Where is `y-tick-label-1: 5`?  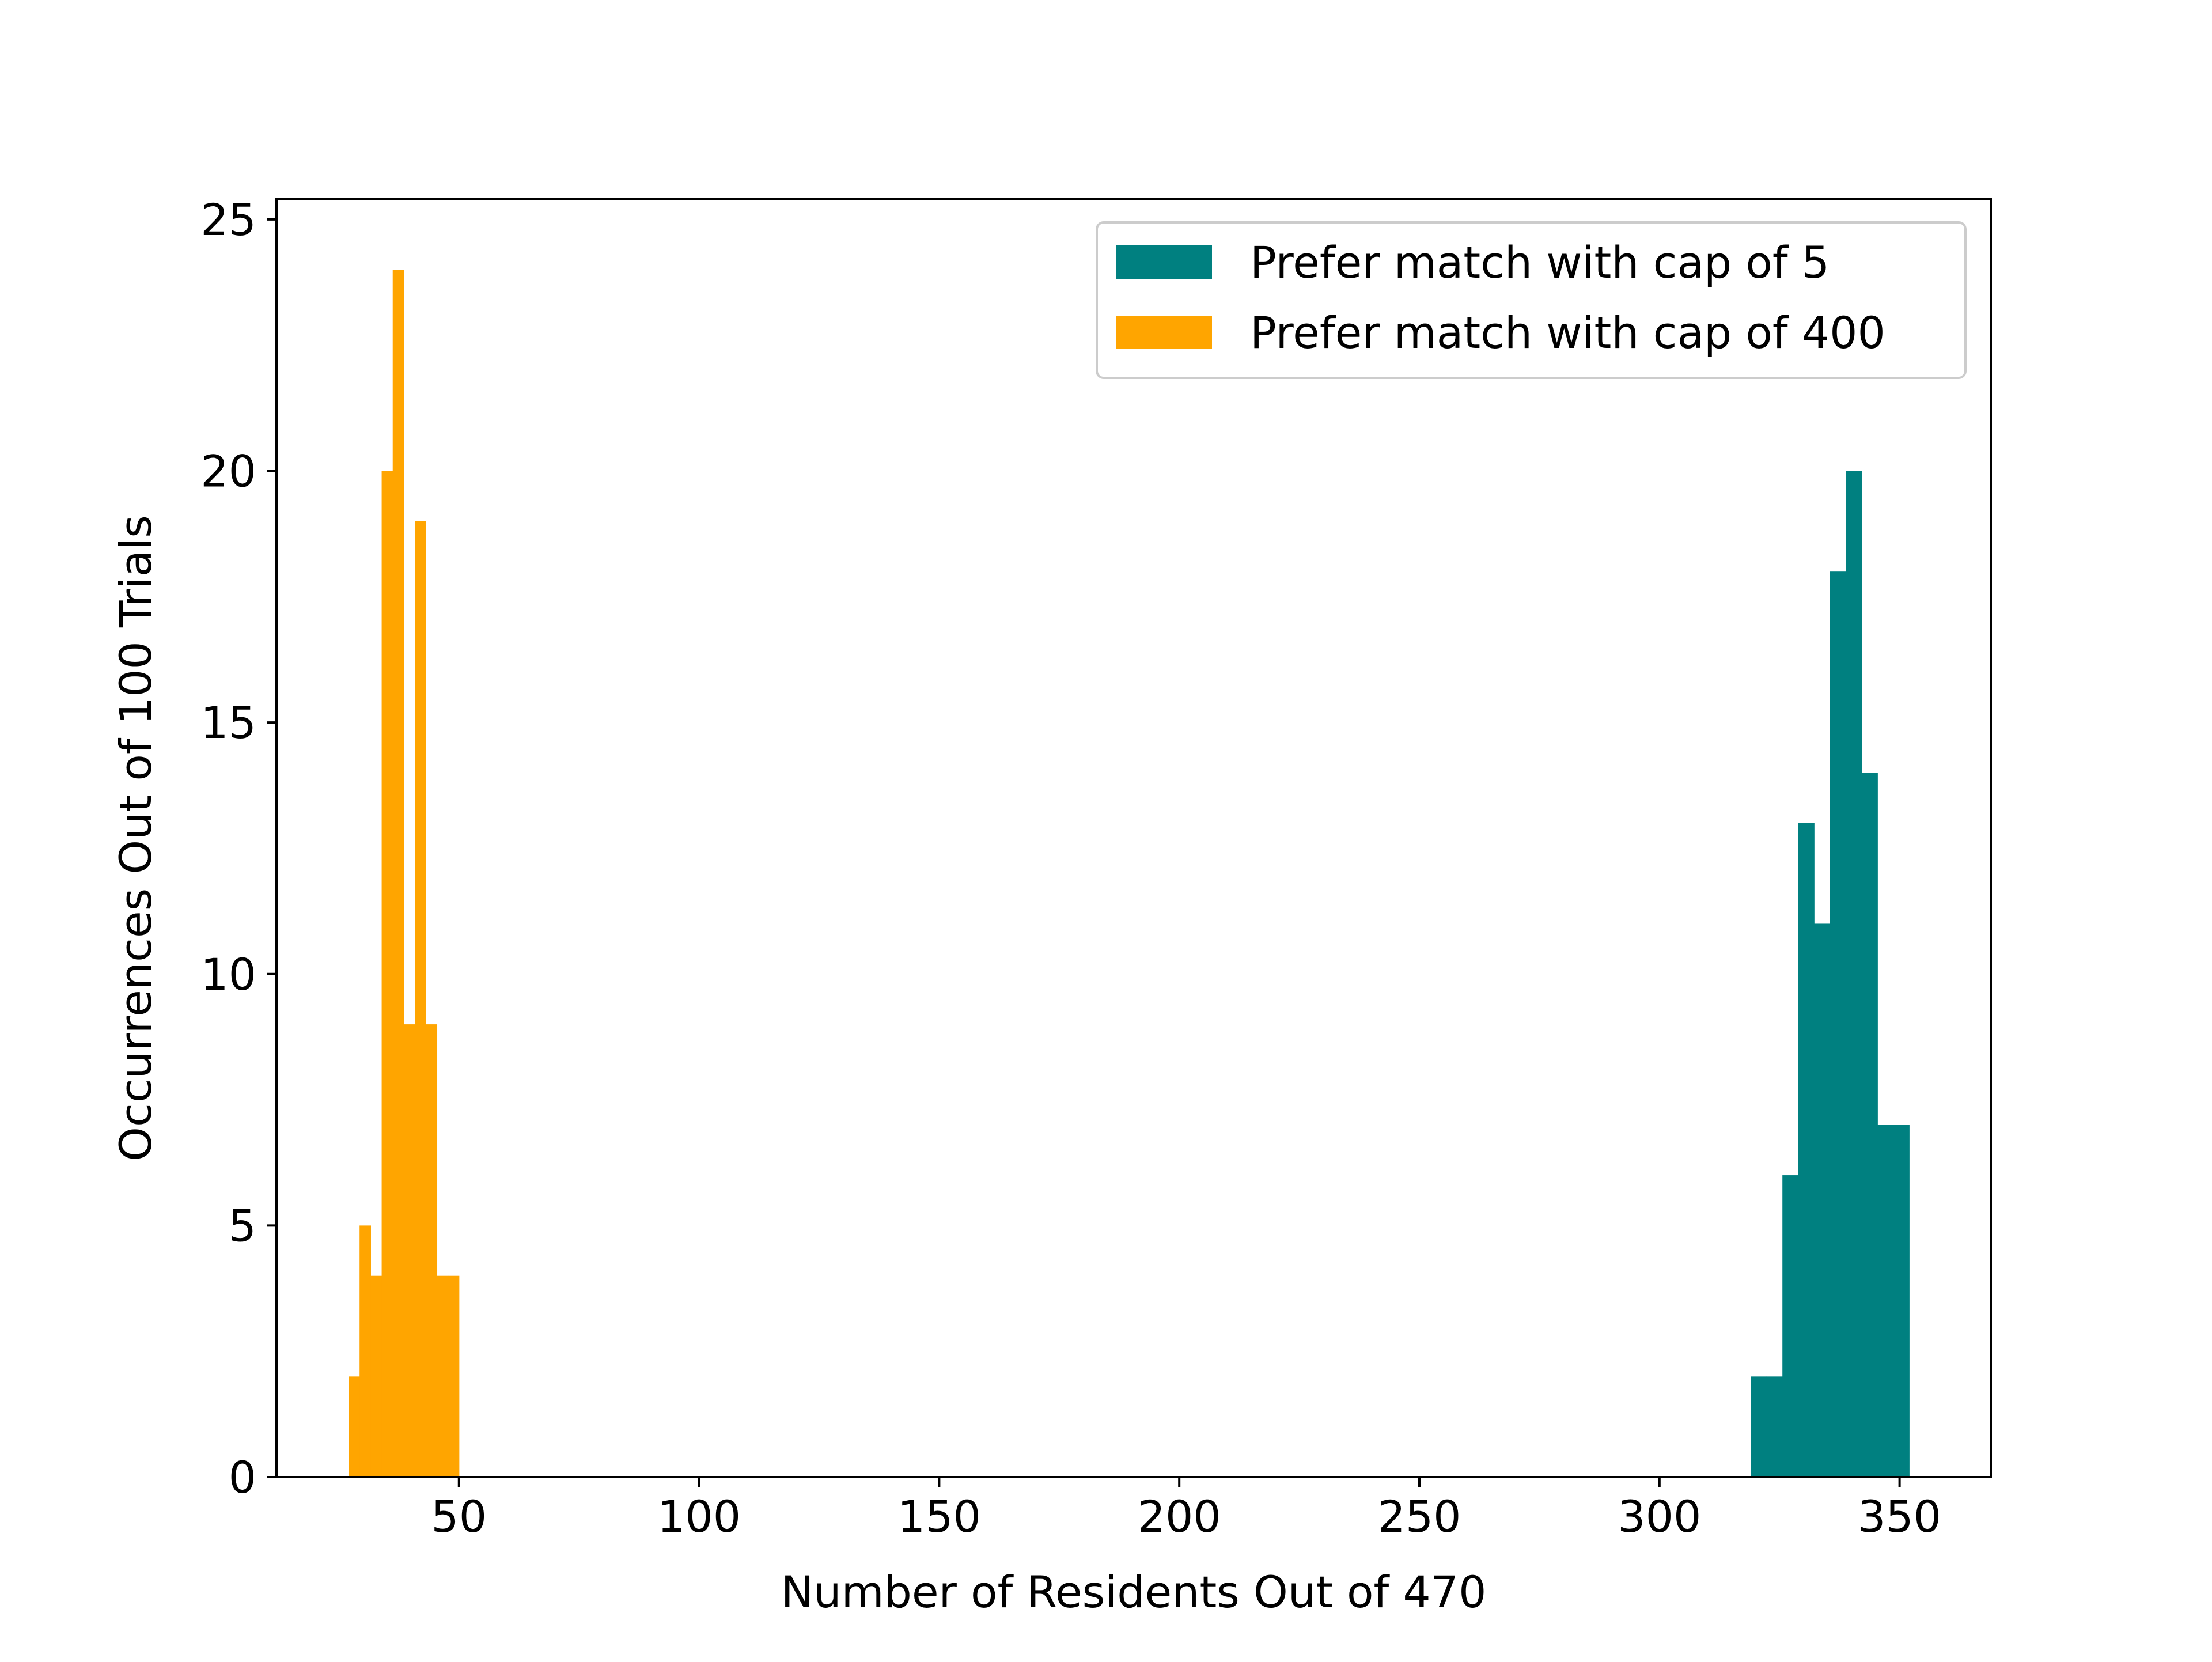 y-tick-label-1: 5 is located at coordinates (242, 1225).